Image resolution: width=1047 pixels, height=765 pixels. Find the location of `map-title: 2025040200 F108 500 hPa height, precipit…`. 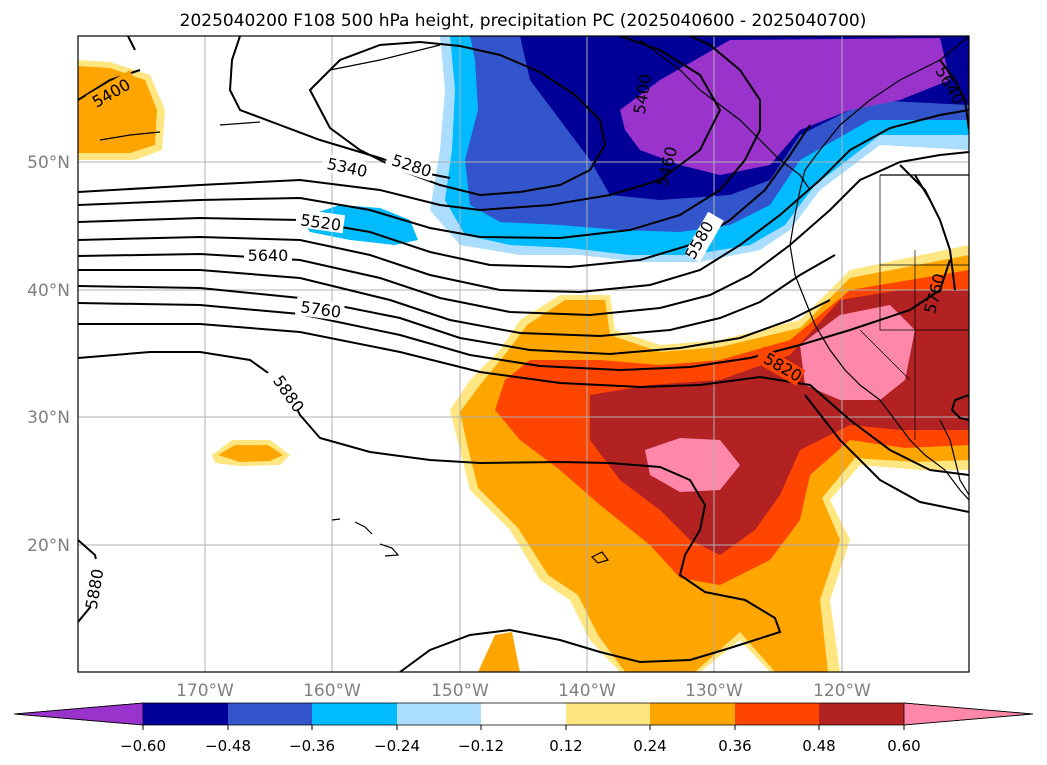

map-title: 2025040200 F108 500 hPa height, precipit… is located at coordinates (523, 21).